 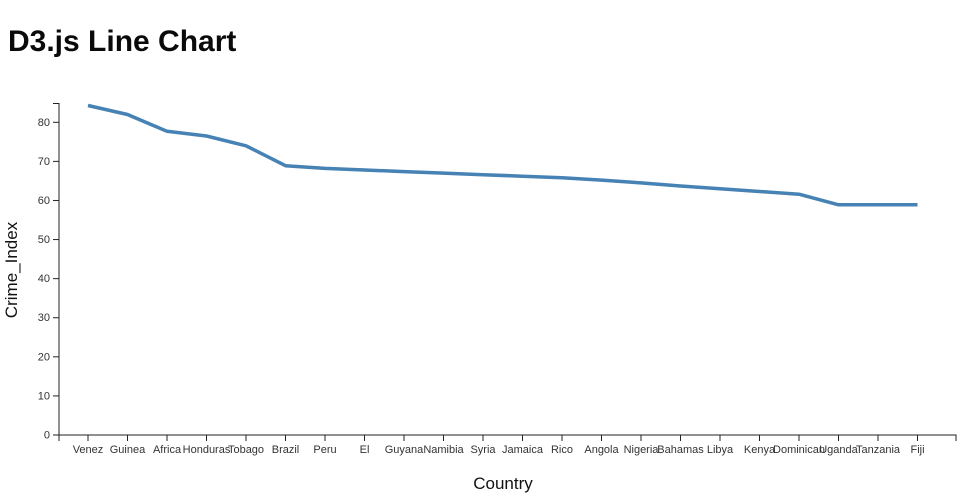 I want to click on x-tick-label: Kenya, so click(x=760, y=450).